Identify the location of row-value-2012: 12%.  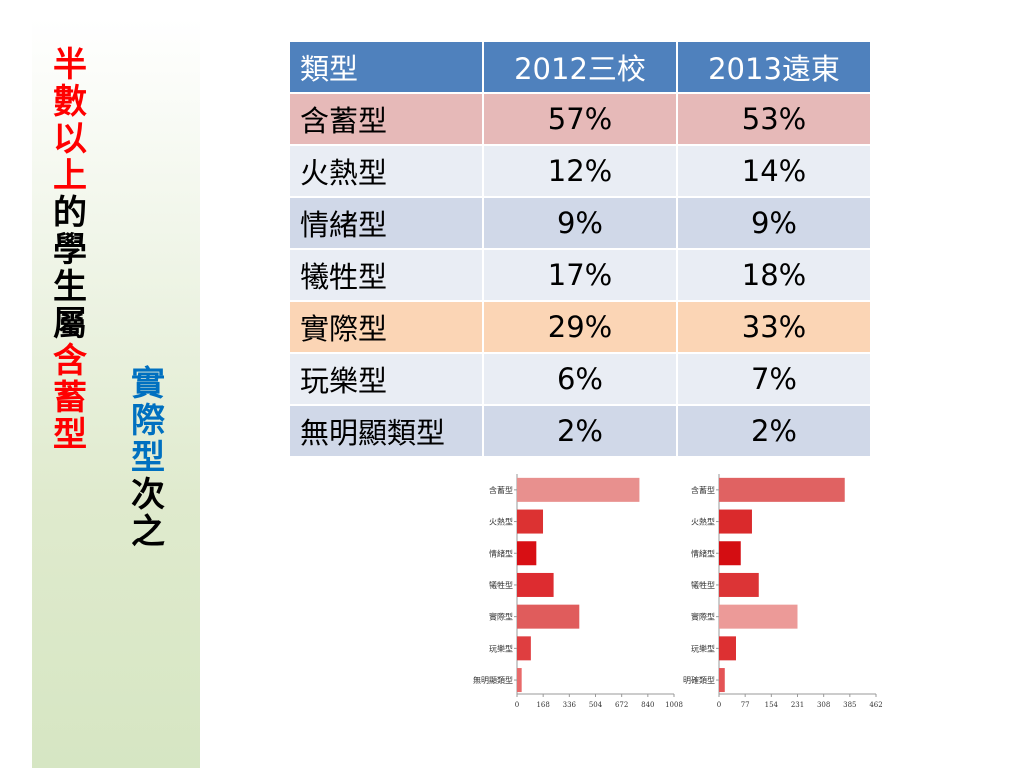
(580, 171).